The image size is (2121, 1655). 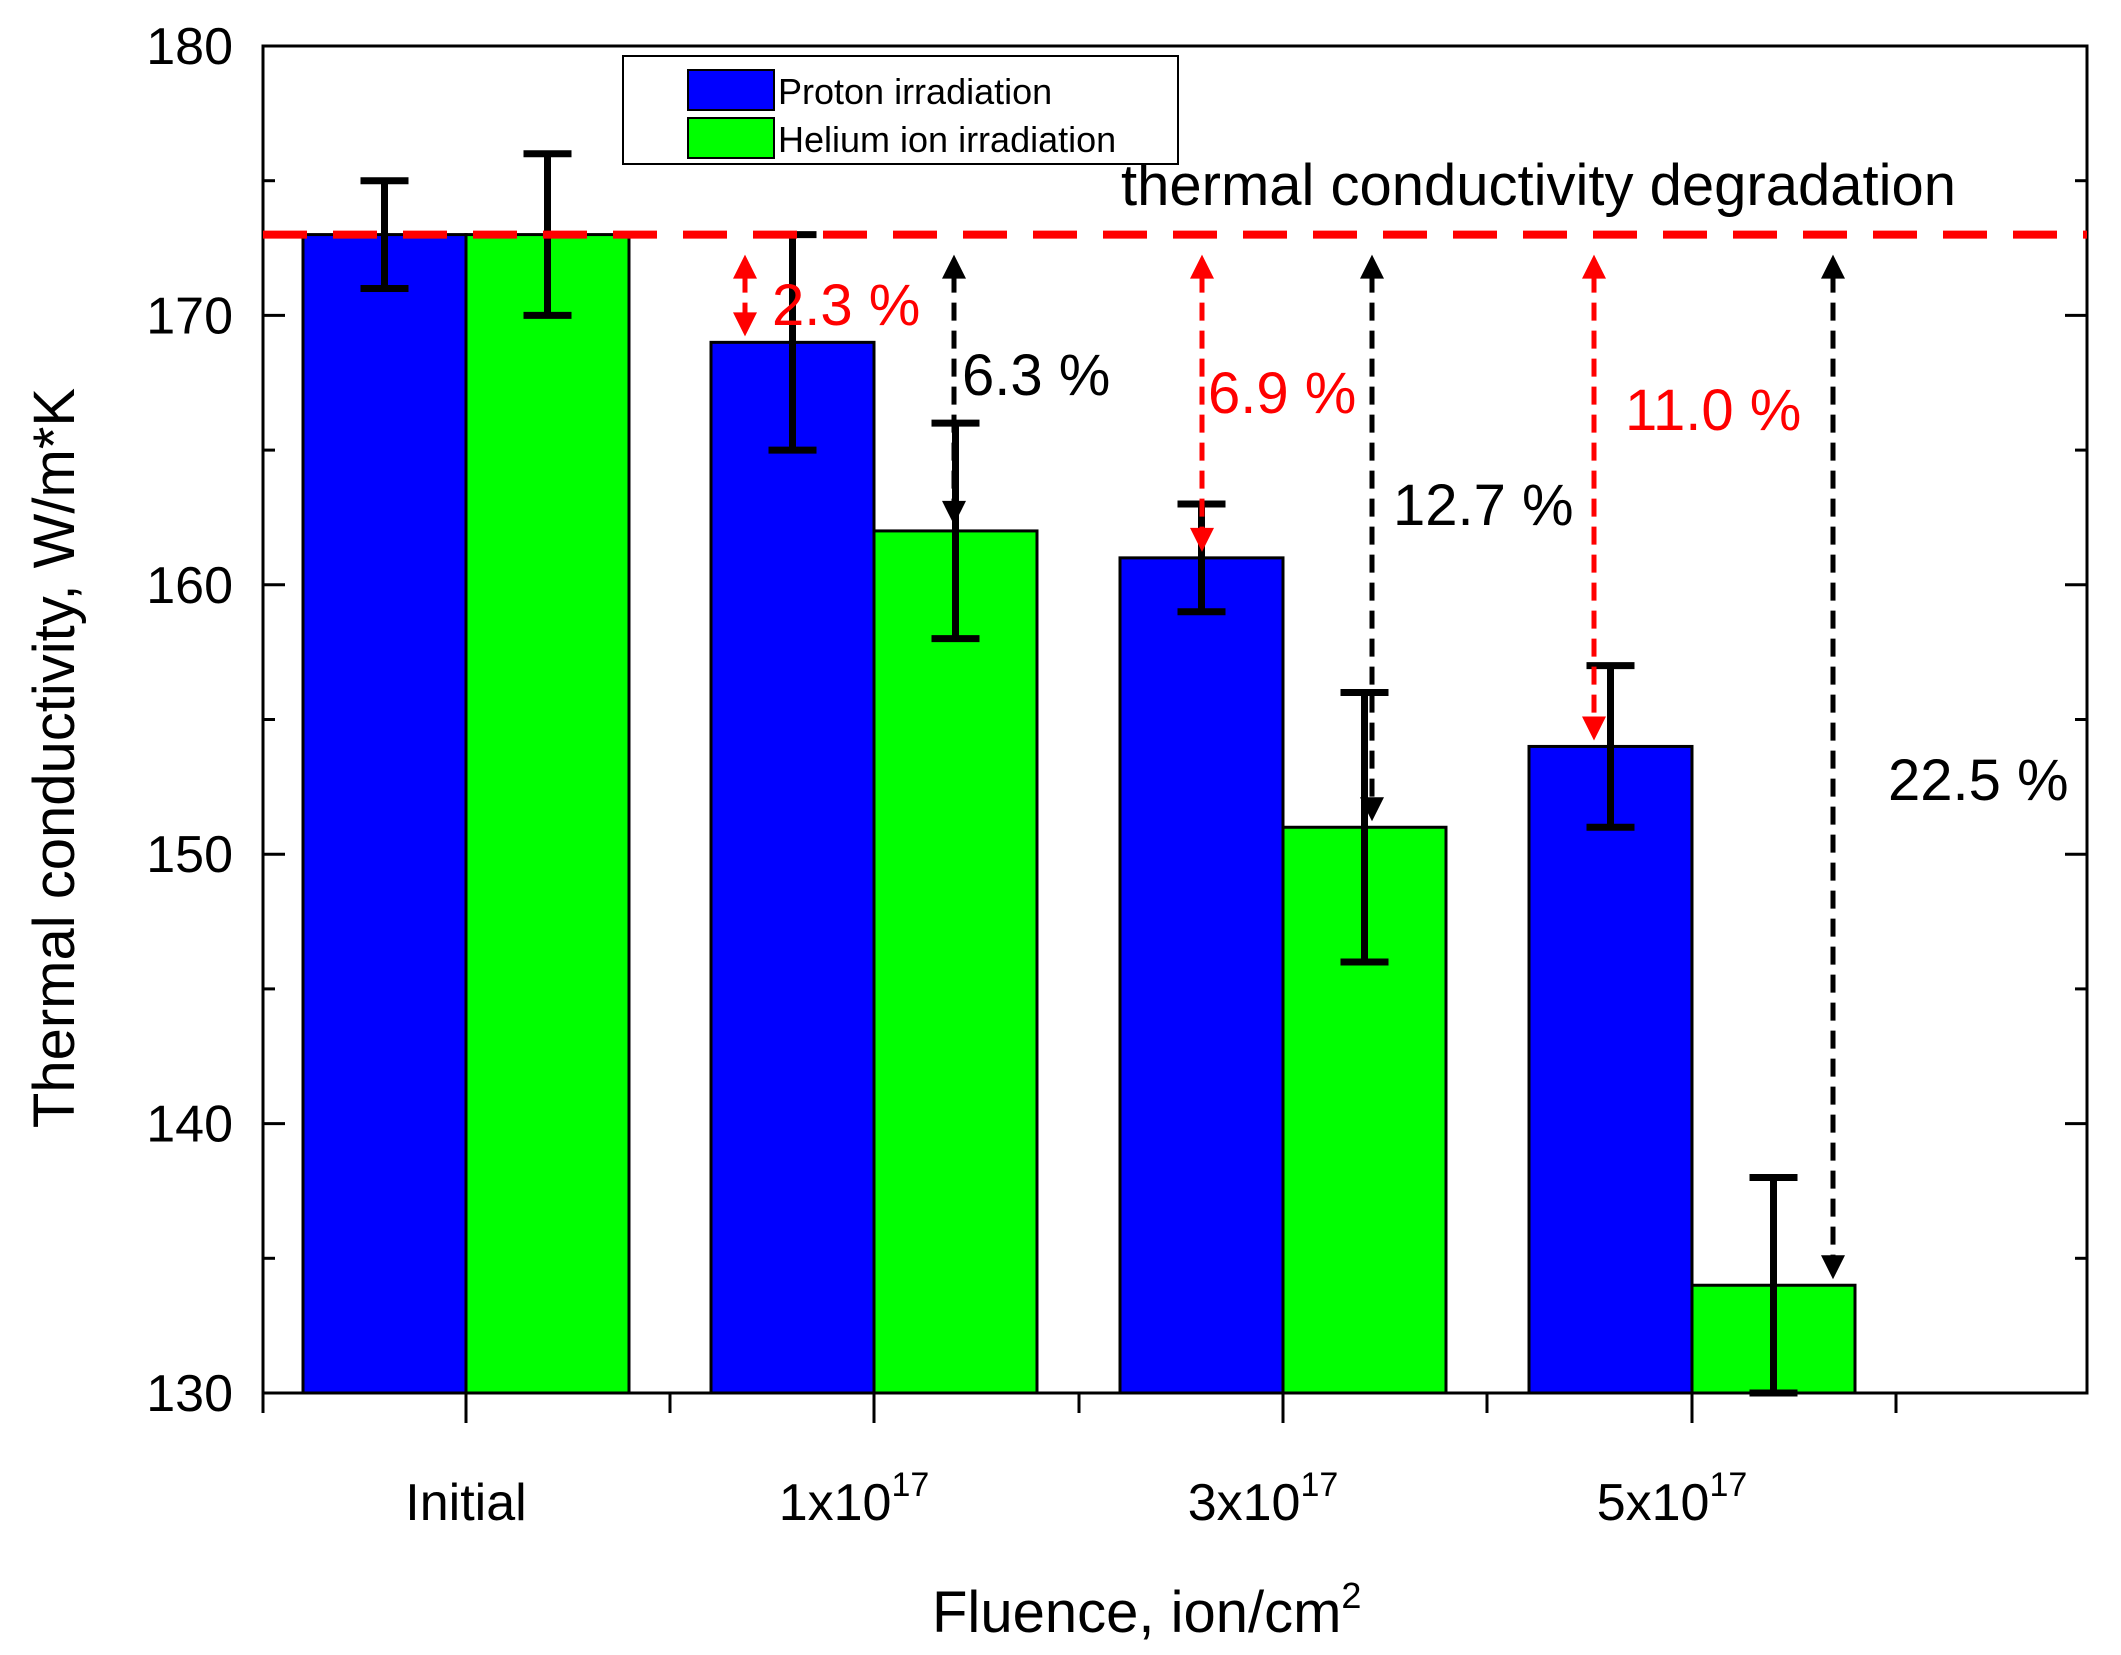 What do you see at coordinates (1978, 780) in the screenshot?
I see `annotation-label: 22.5 %` at bounding box center [1978, 780].